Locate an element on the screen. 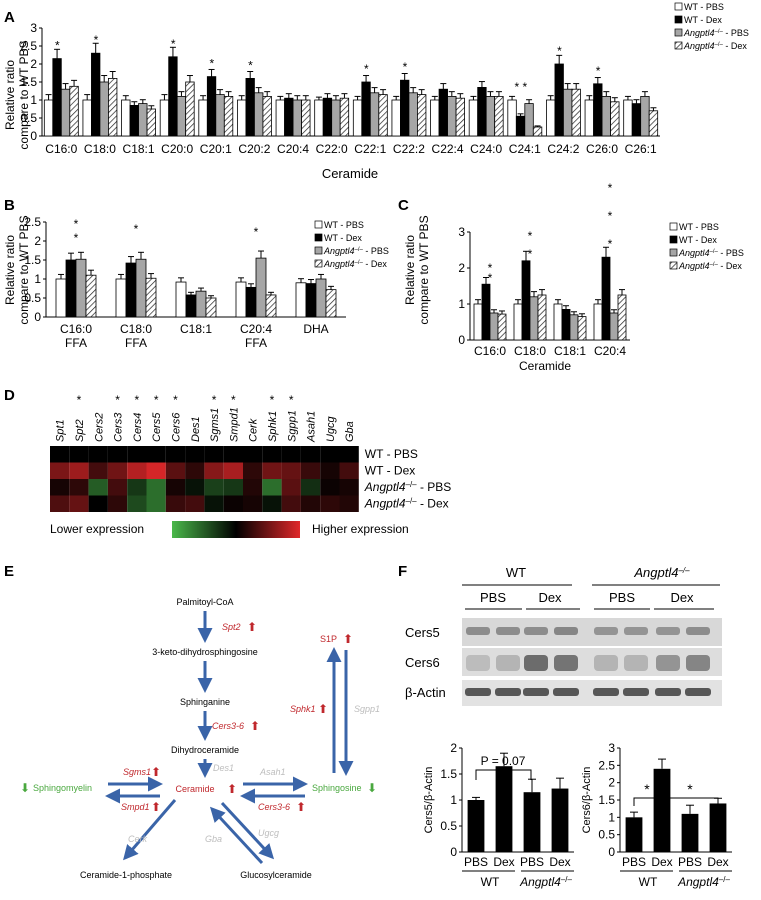  panel-a-category-label: C20:1 is located at coordinates (216, 149).